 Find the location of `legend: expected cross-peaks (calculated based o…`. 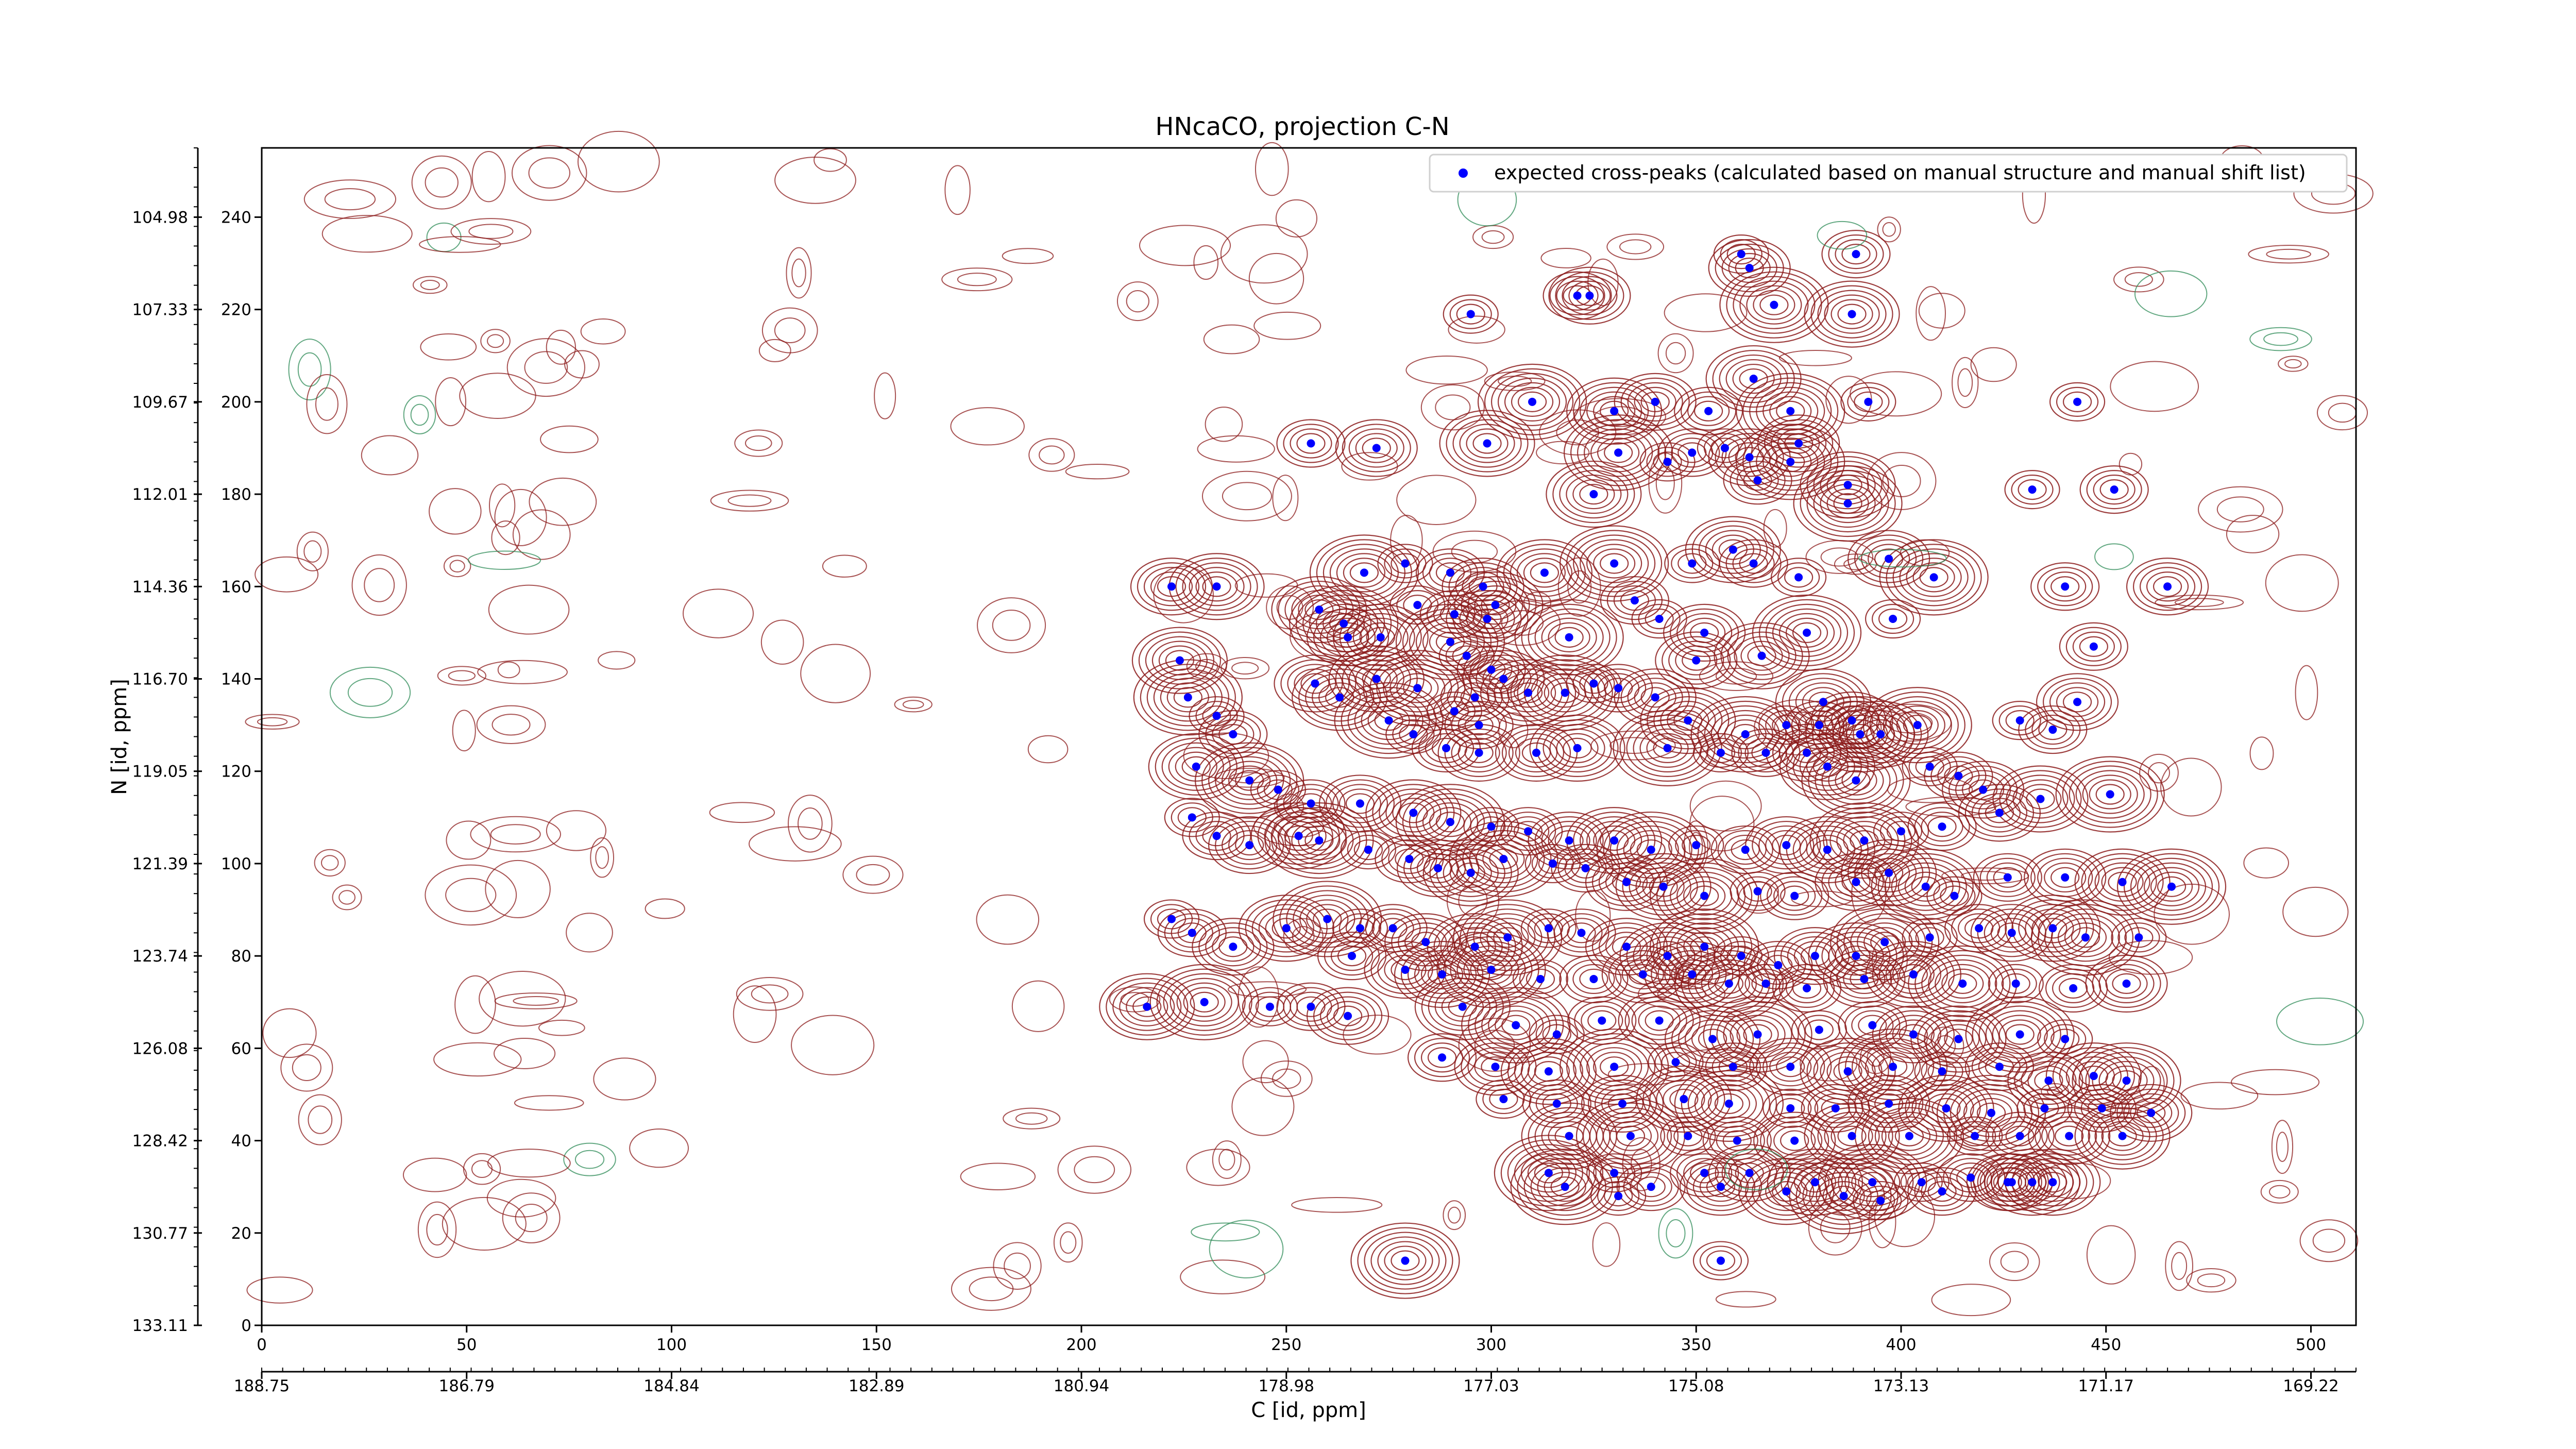

legend: expected cross-peaks (calculated based o… is located at coordinates (1888, 173).